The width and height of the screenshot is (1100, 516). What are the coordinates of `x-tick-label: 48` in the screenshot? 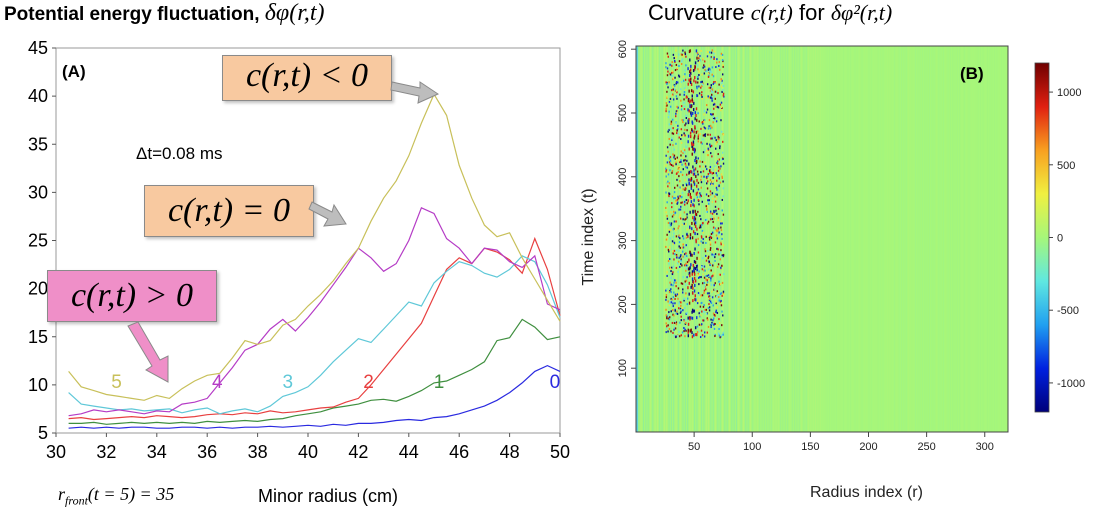 It's located at (510, 452).